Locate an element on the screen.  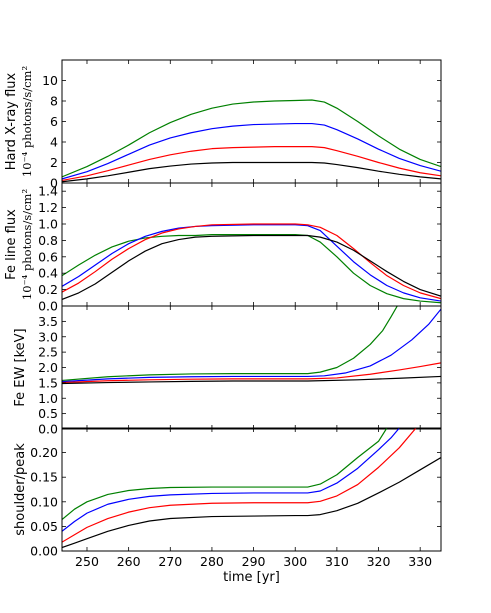
y-tick-label: 0.5 is located at coordinates (48, 413).